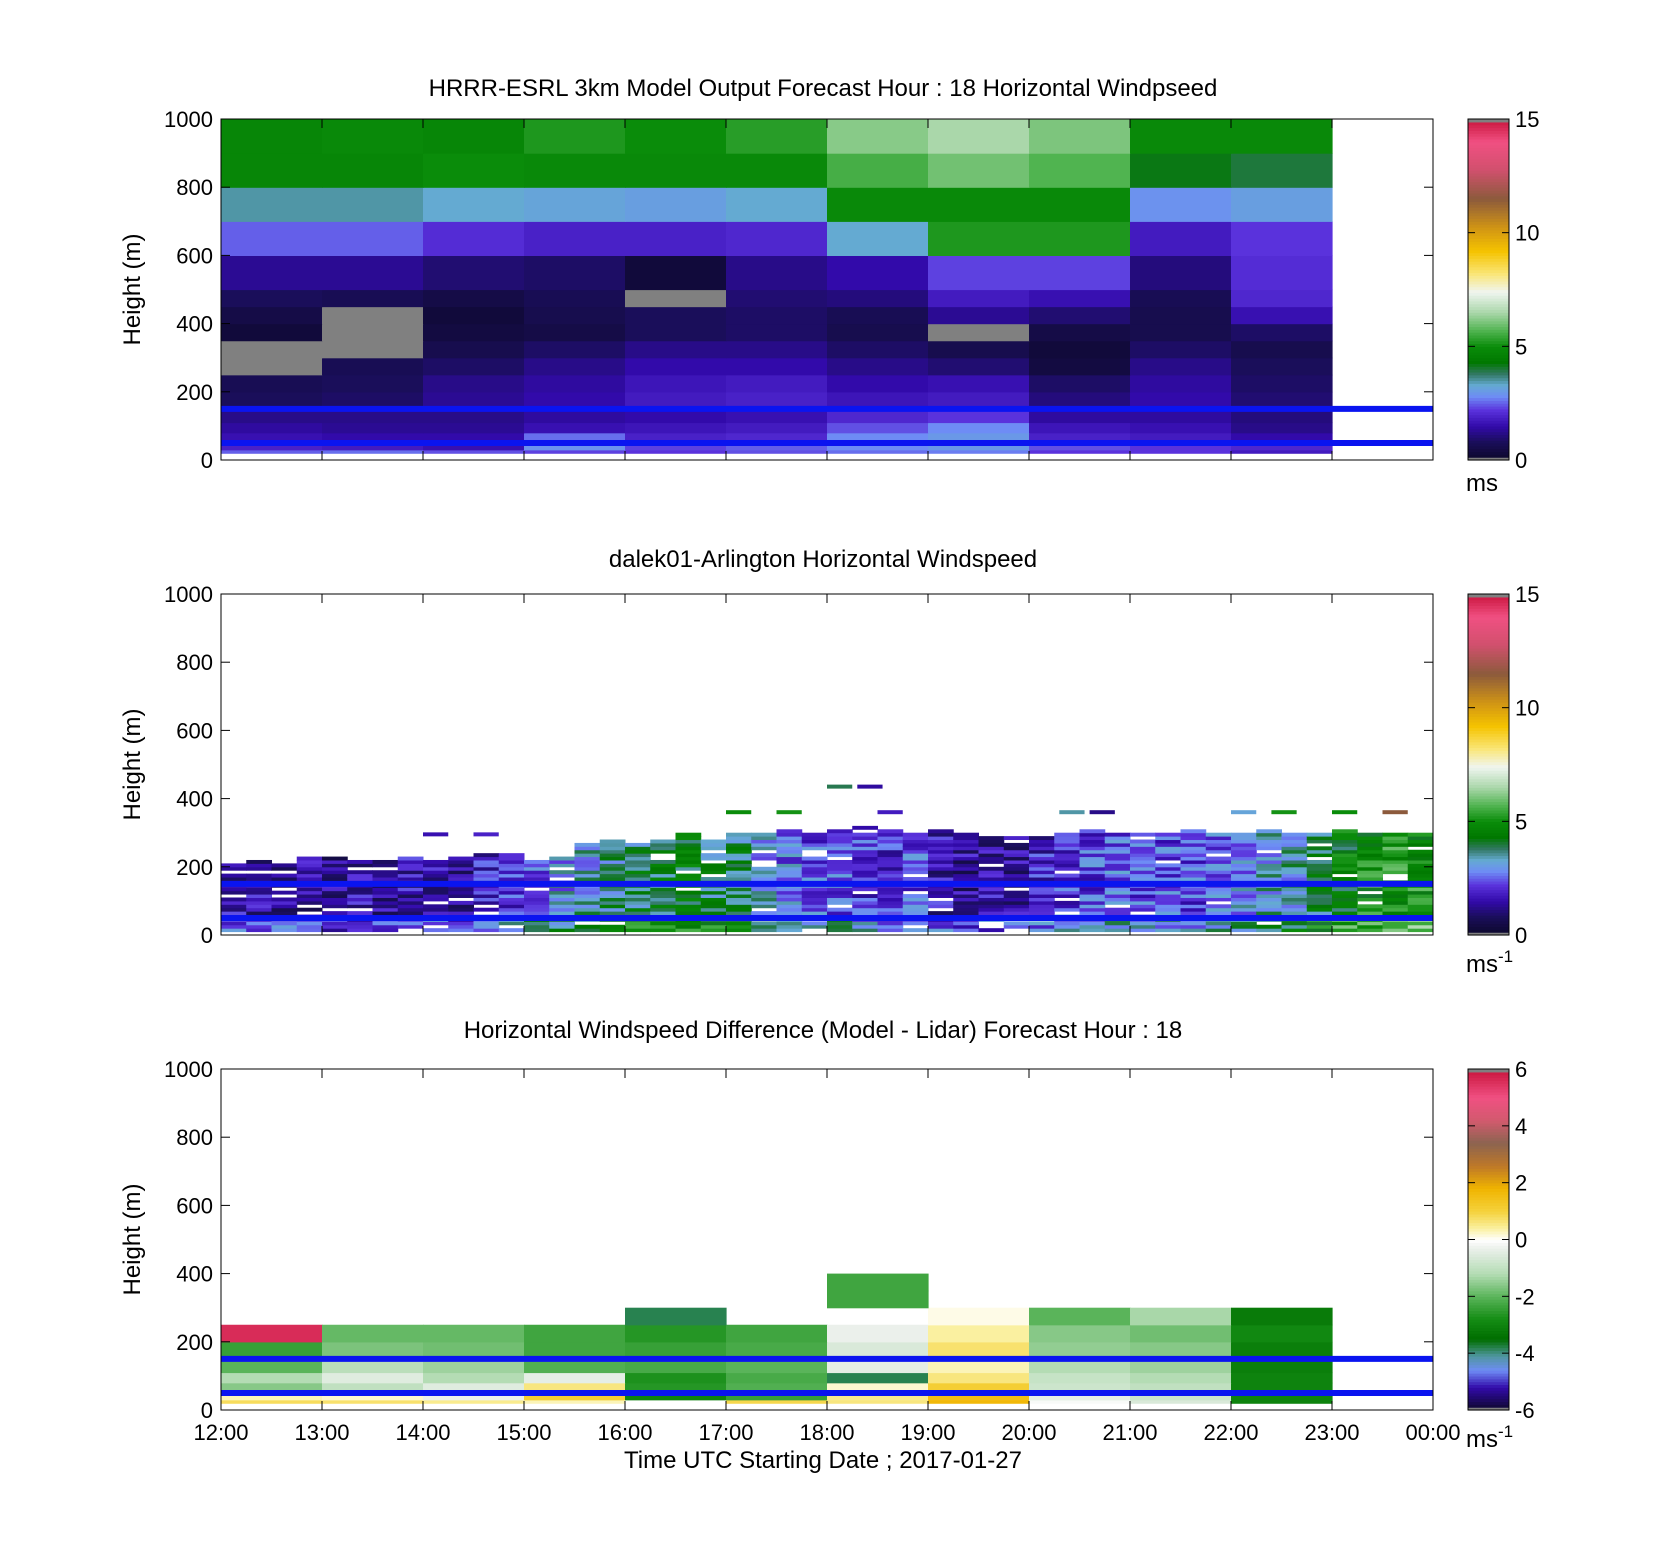 The image size is (1680, 1561). Describe the element at coordinates (194, 730) in the screenshot. I see `y-tick-label: 600` at that location.